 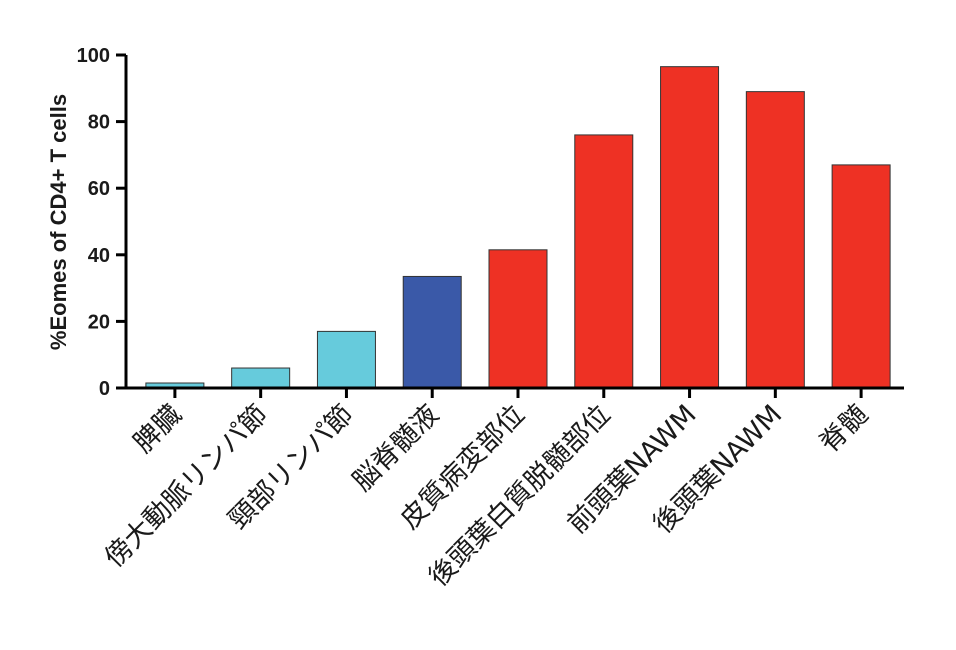 What do you see at coordinates (93, 56) in the screenshot?
I see `y-tick-label: 100` at bounding box center [93, 56].